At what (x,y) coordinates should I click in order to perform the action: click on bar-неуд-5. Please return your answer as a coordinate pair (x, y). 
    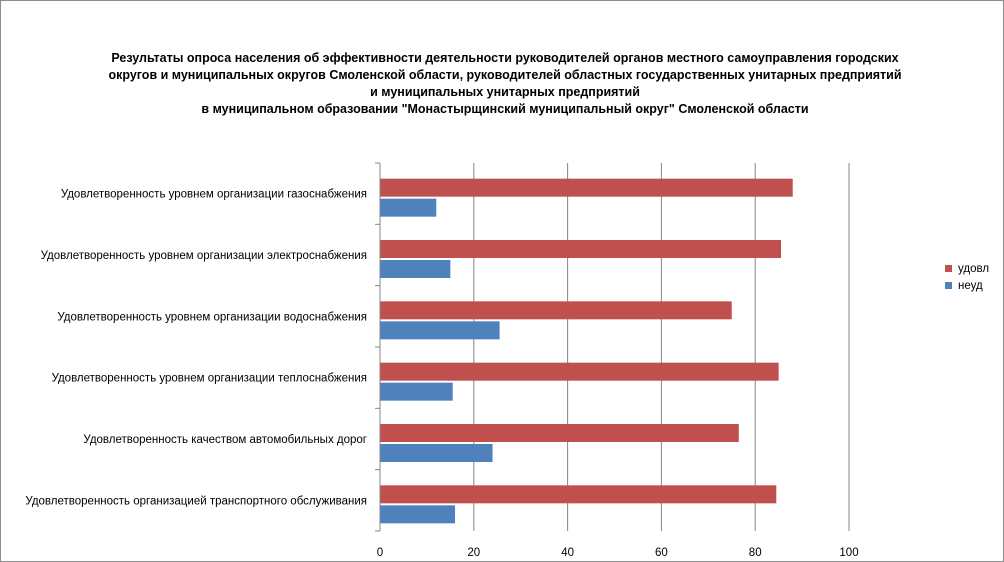
    Looking at the image, I should click on (418, 514).